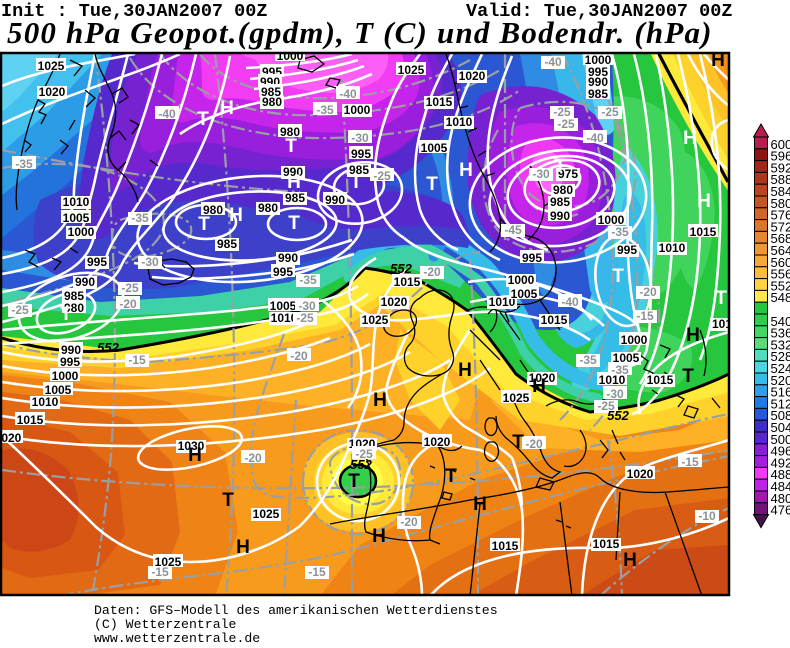 Image resolution: width=790 pixels, height=648 pixels. I want to click on svg-text: 1030, so click(191, 446).